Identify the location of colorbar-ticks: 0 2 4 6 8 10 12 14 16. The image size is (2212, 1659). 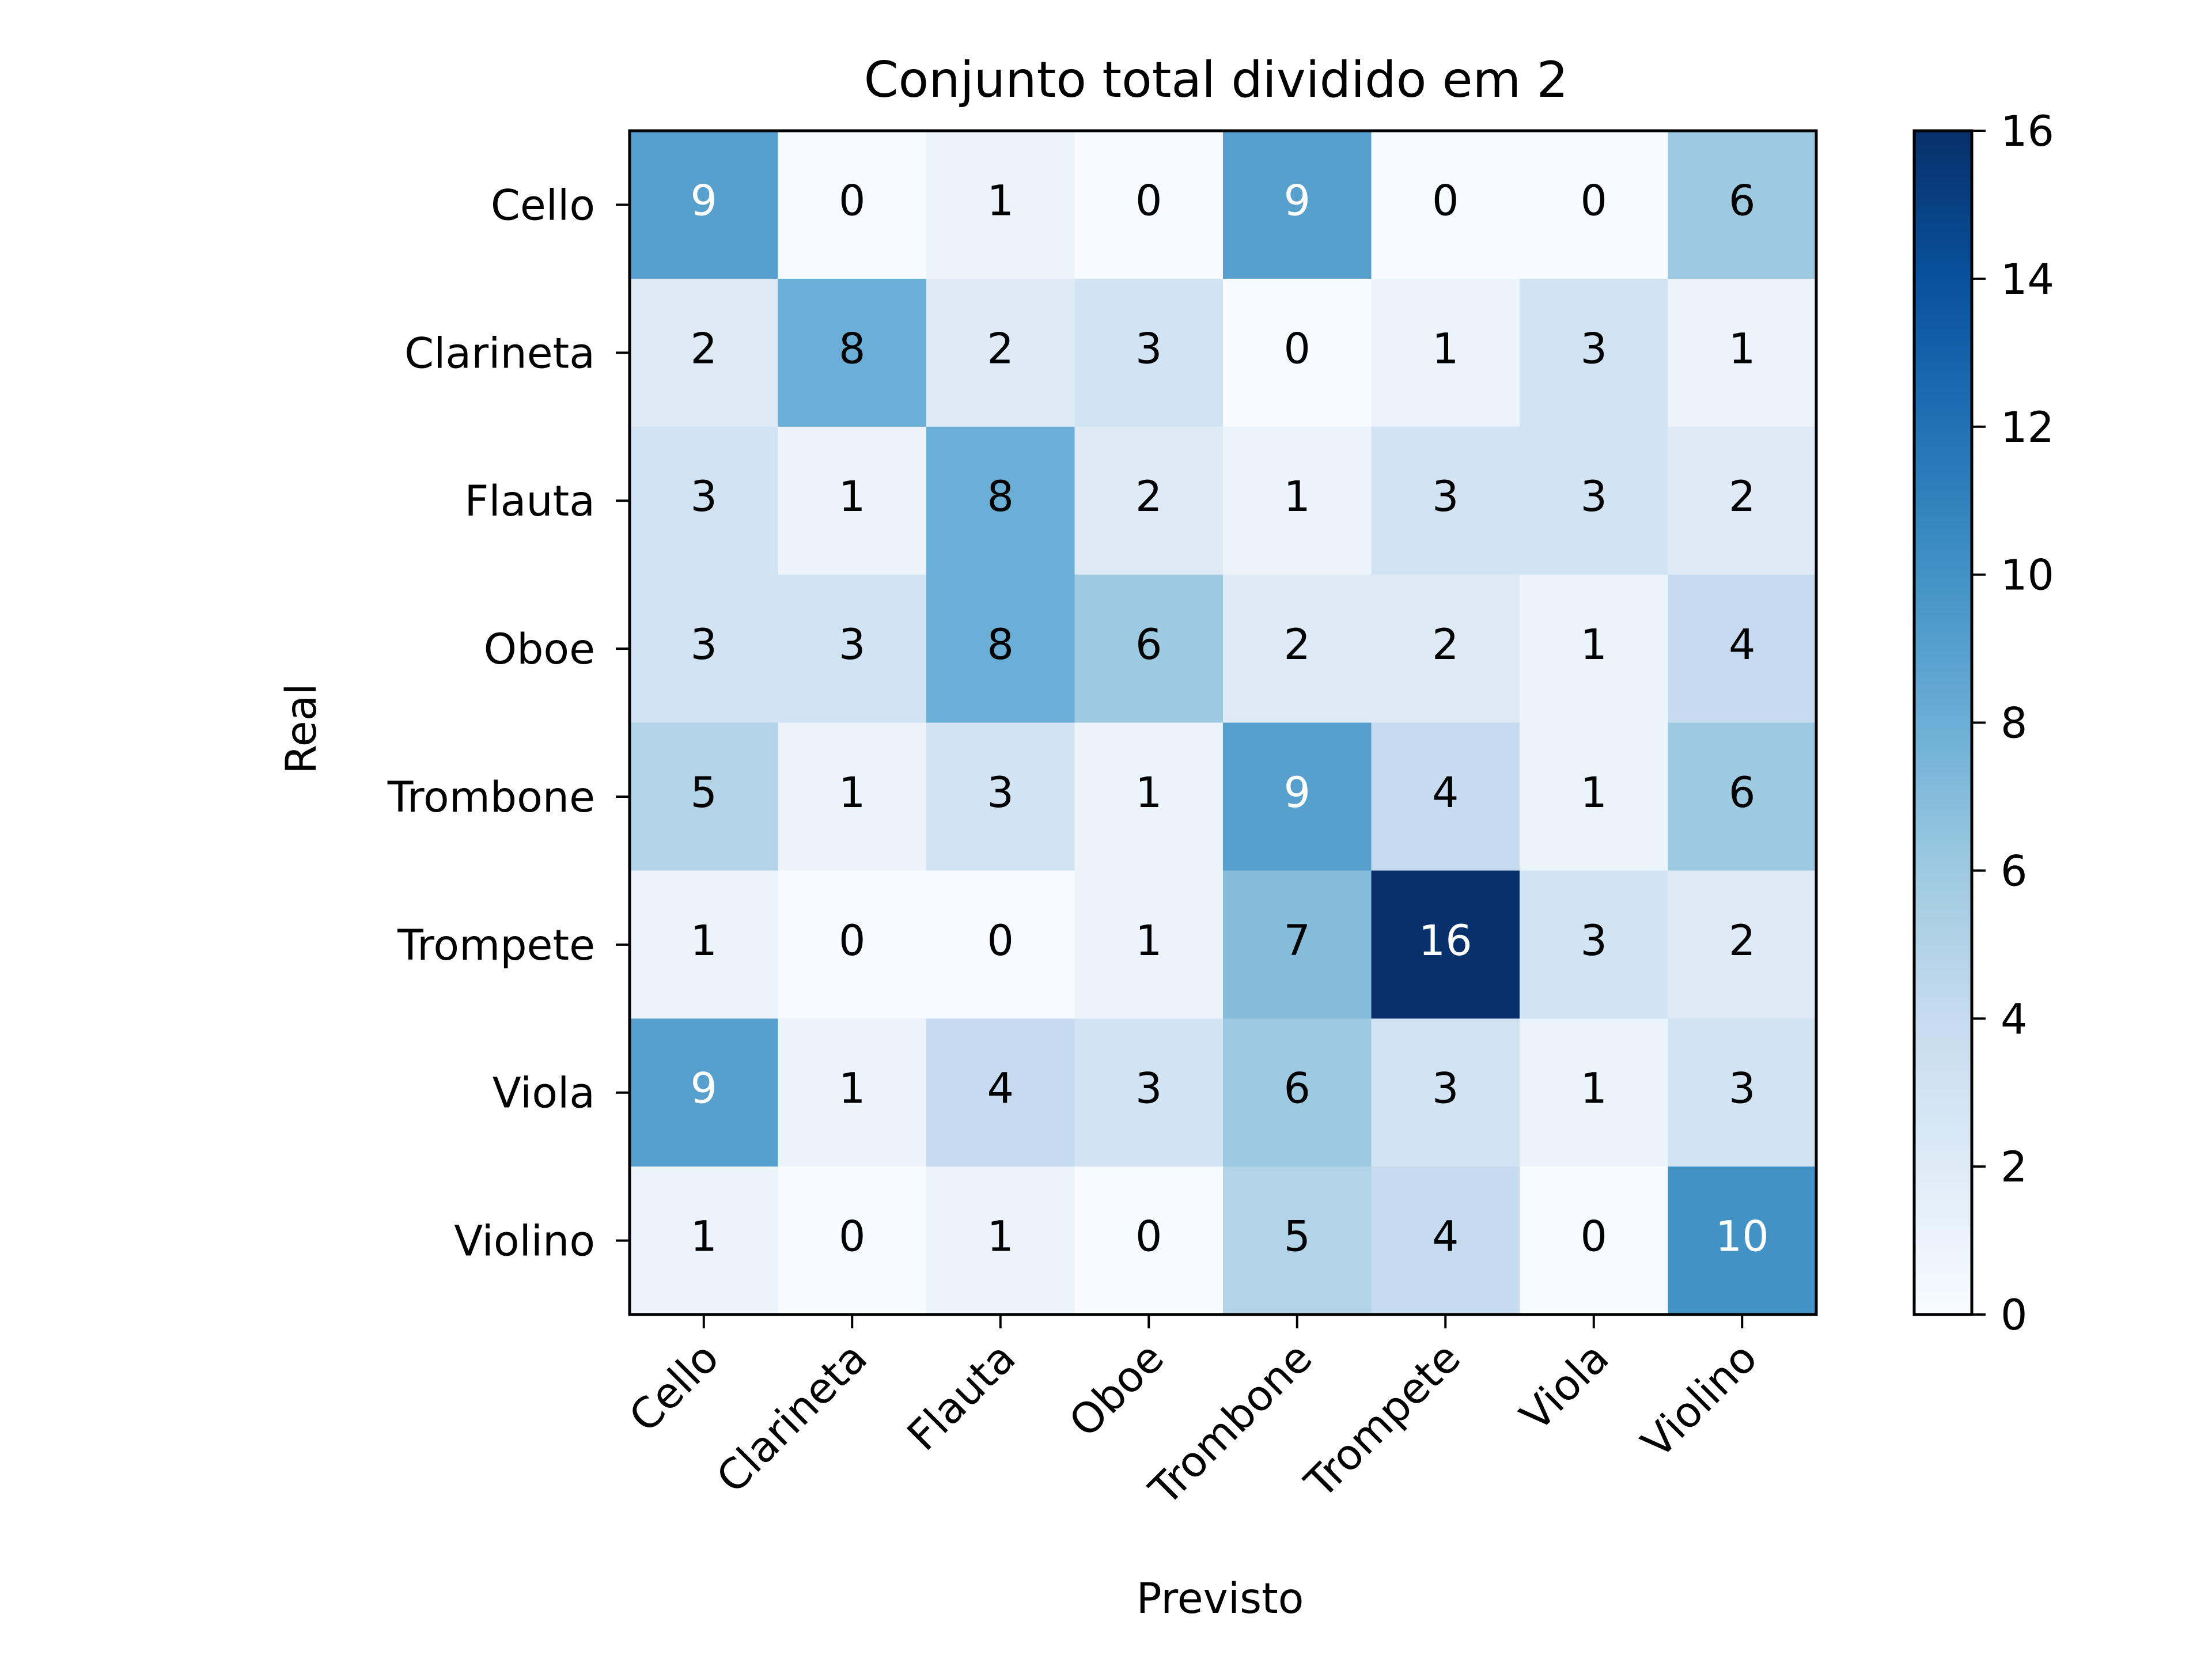
(2013, 723).